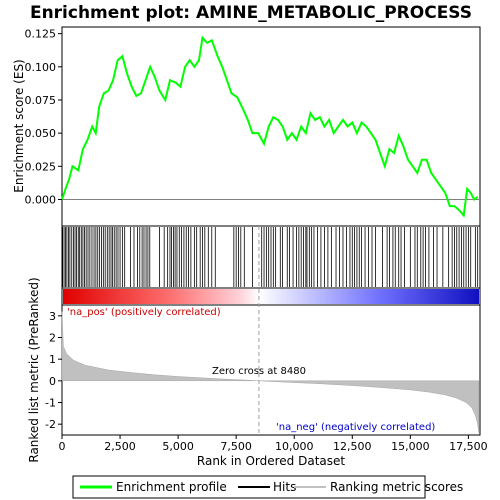  I want to click on es-y-tick-label: 0.100, so click(41, 67).